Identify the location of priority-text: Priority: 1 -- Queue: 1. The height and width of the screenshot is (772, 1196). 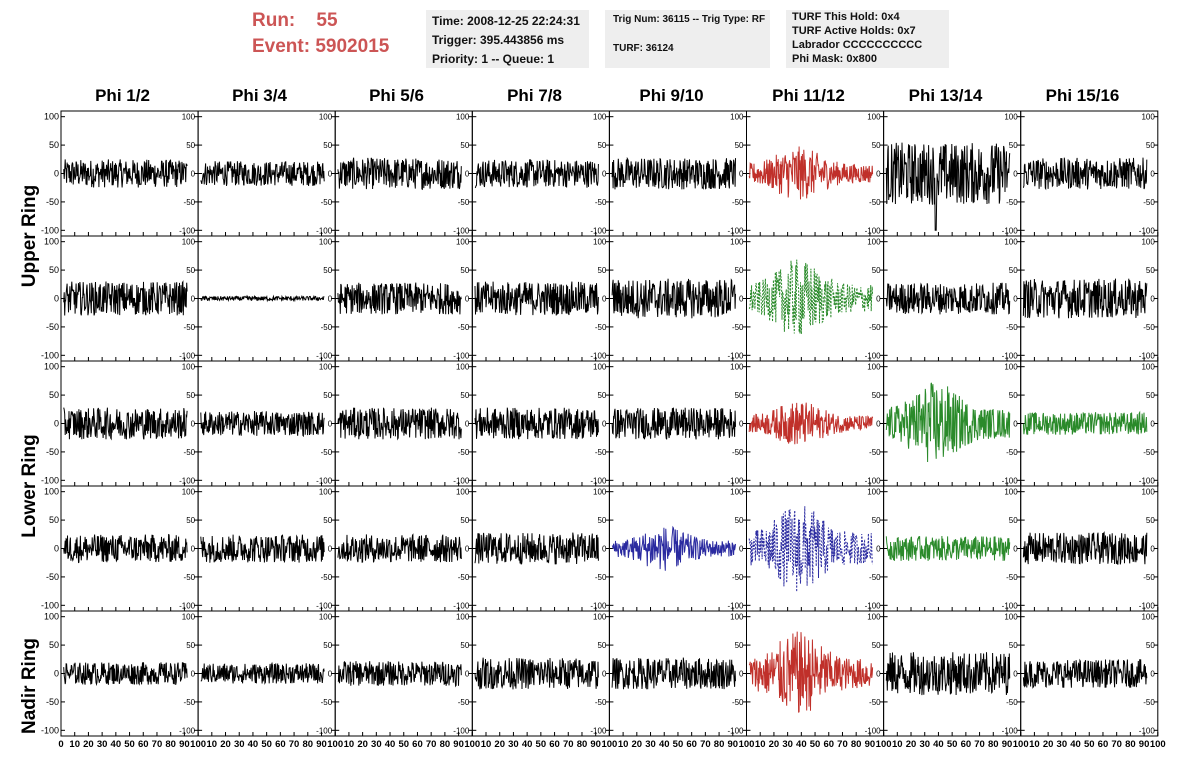
(493, 59).